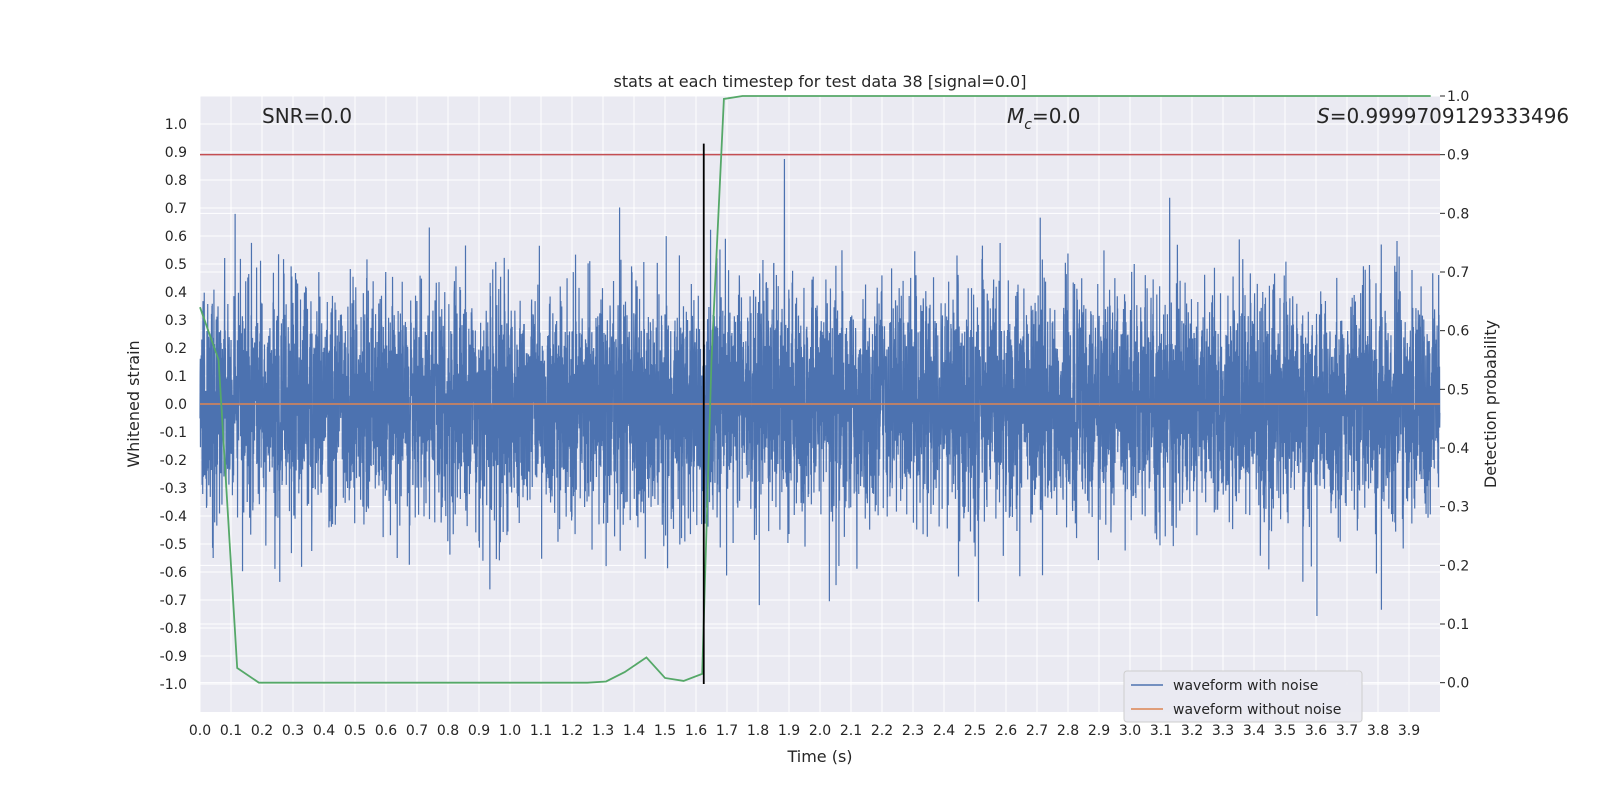 The width and height of the screenshot is (1600, 800). I want to click on x-tick-label: 0.3, so click(293, 731).